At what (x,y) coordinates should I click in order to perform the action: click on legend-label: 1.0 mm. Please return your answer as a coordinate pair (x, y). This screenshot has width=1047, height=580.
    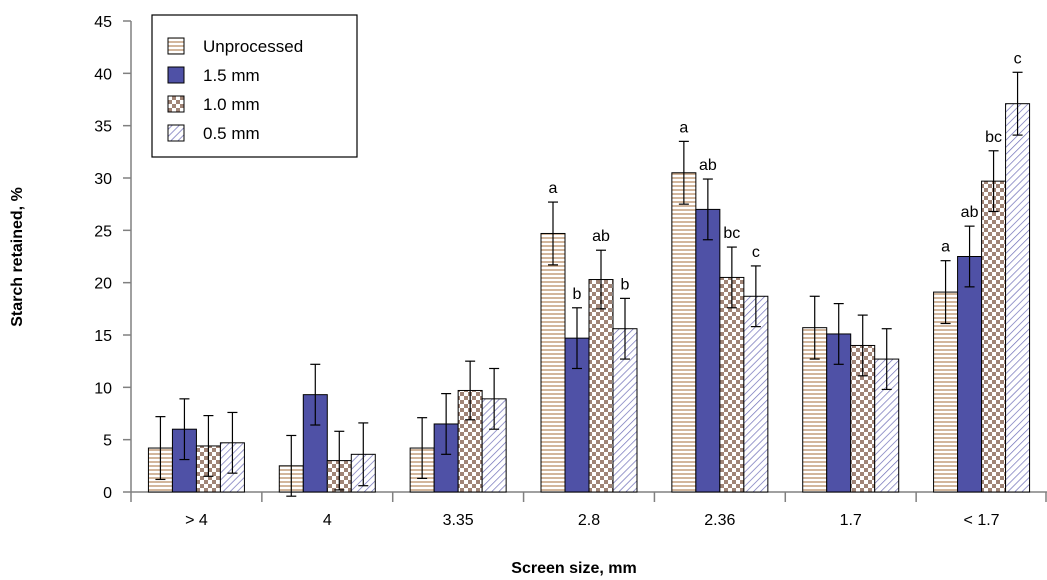
    Looking at the image, I should click on (231, 104).